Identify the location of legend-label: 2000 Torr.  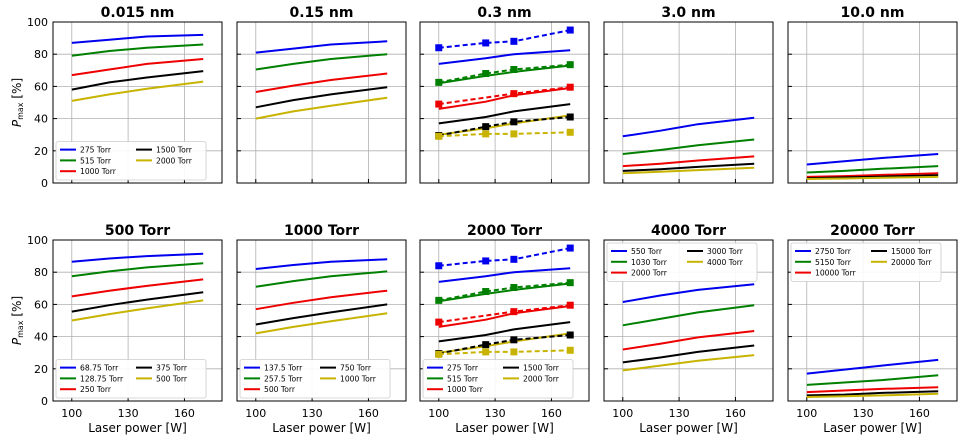
(649, 273).